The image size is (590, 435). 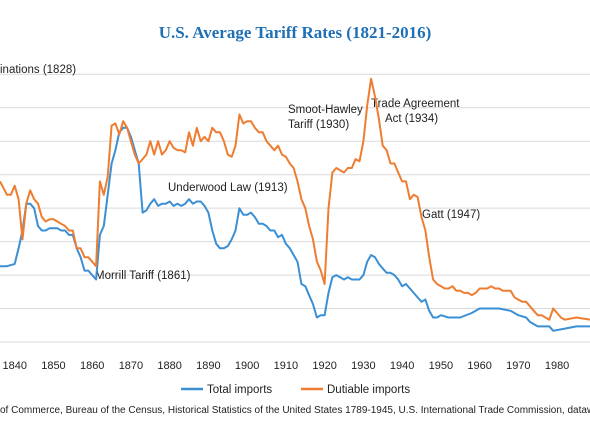 What do you see at coordinates (557, 366) in the screenshot?
I see `x-tick-label: 1980` at bounding box center [557, 366].